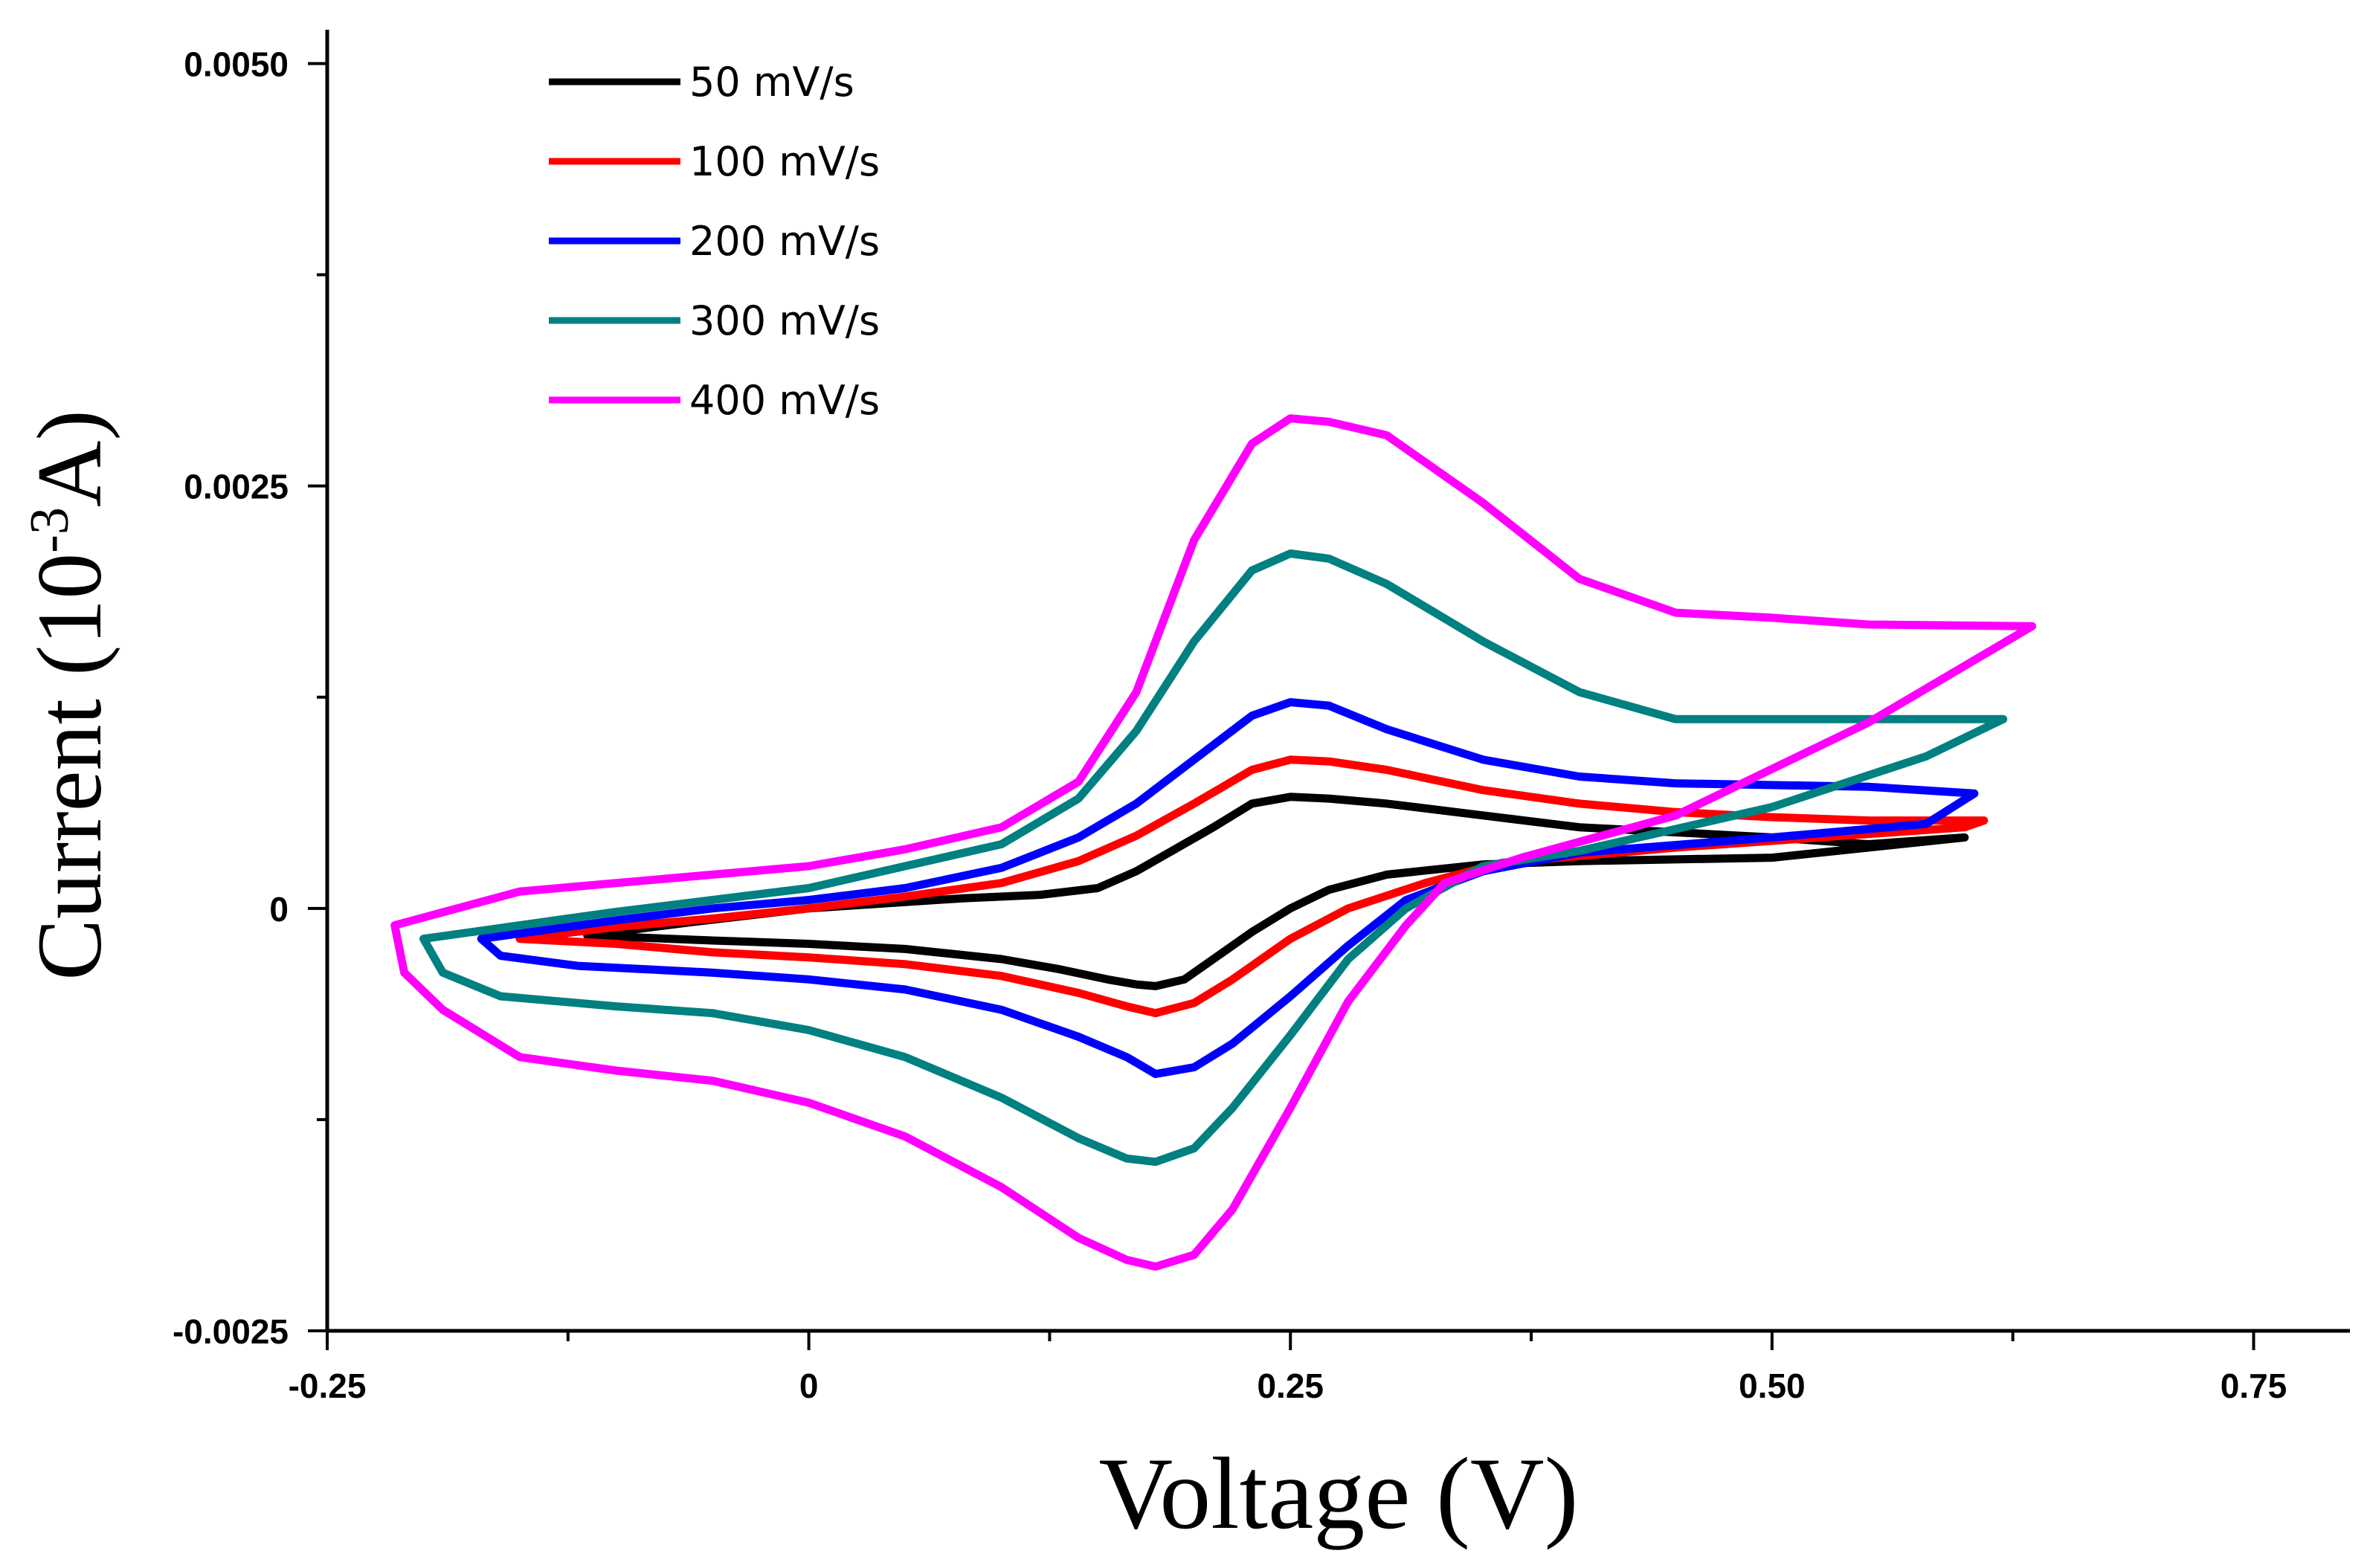 This screenshot has width=2373, height=1568. Describe the element at coordinates (231, 1331) in the screenshot. I see `y-tick-label: -0.0025` at that location.